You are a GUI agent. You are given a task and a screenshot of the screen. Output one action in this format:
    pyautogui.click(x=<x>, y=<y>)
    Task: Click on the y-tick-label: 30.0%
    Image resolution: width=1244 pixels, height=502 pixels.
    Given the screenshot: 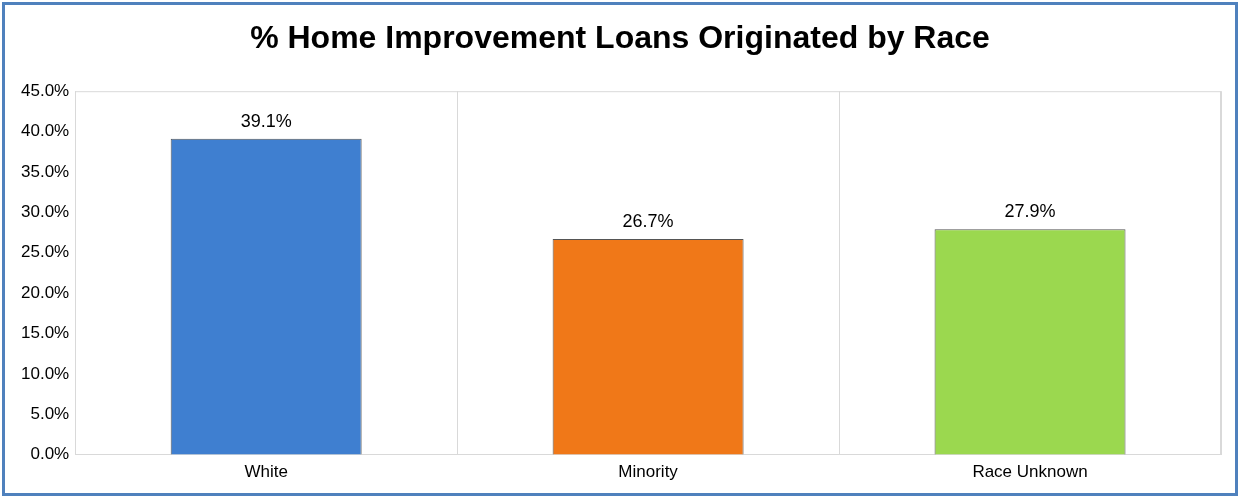 What is the action you would take?
    pyautogui.click(x=45, y=212)
    